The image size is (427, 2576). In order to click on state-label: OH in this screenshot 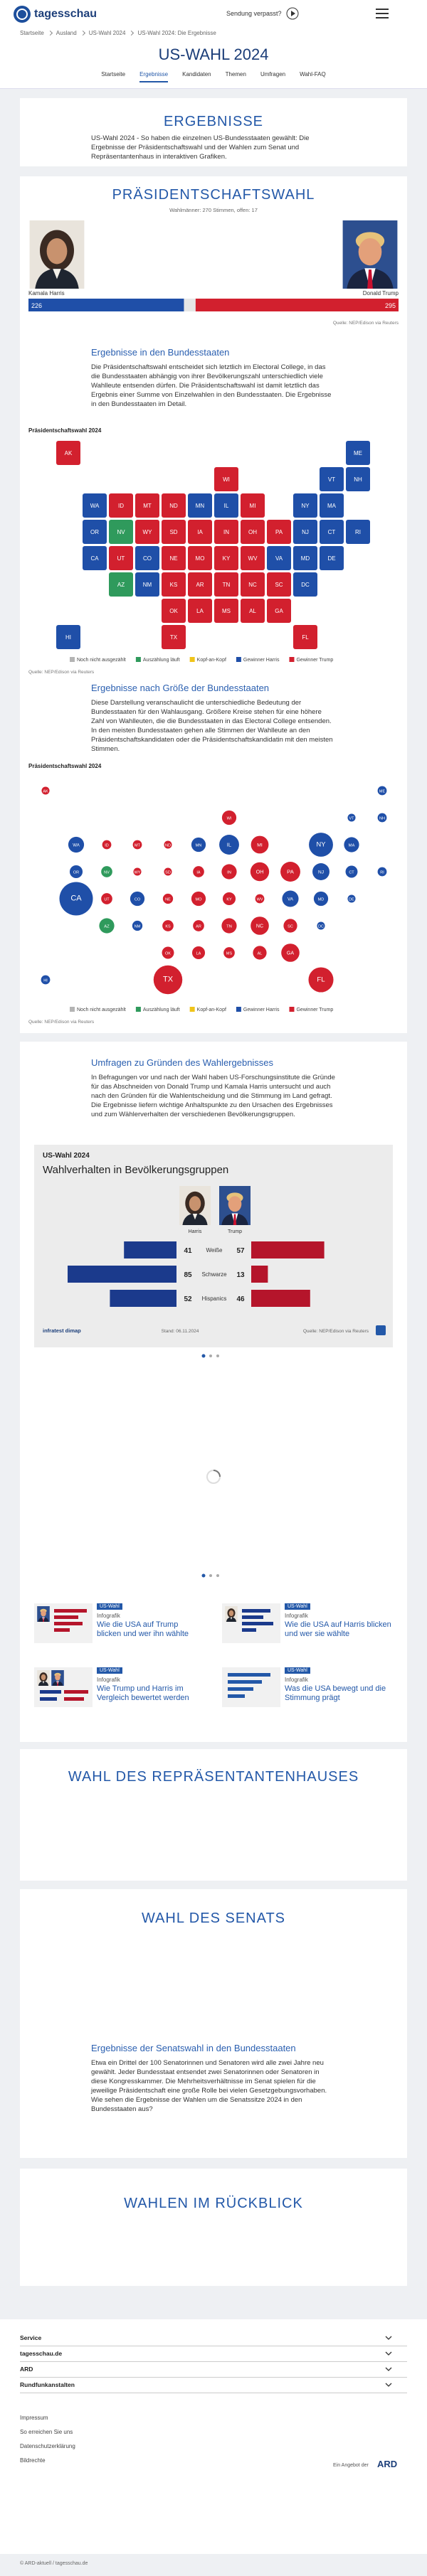, I will do `click(260, 872)`.